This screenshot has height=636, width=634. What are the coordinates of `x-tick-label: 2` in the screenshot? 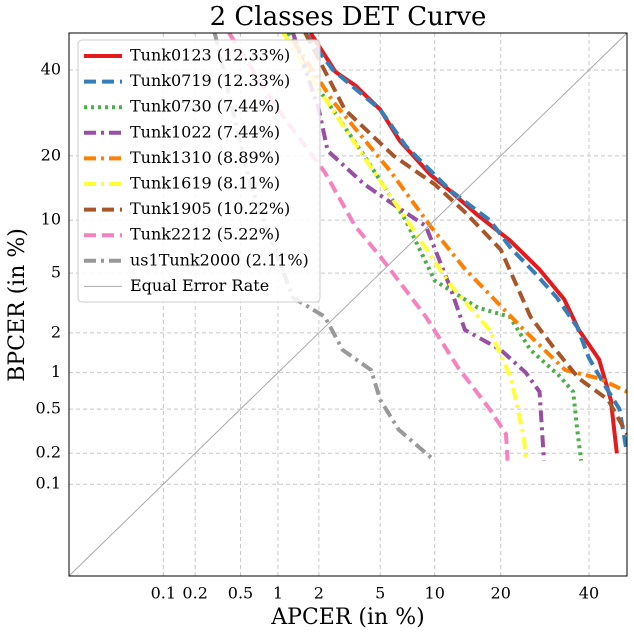 It's located at (319, 593).